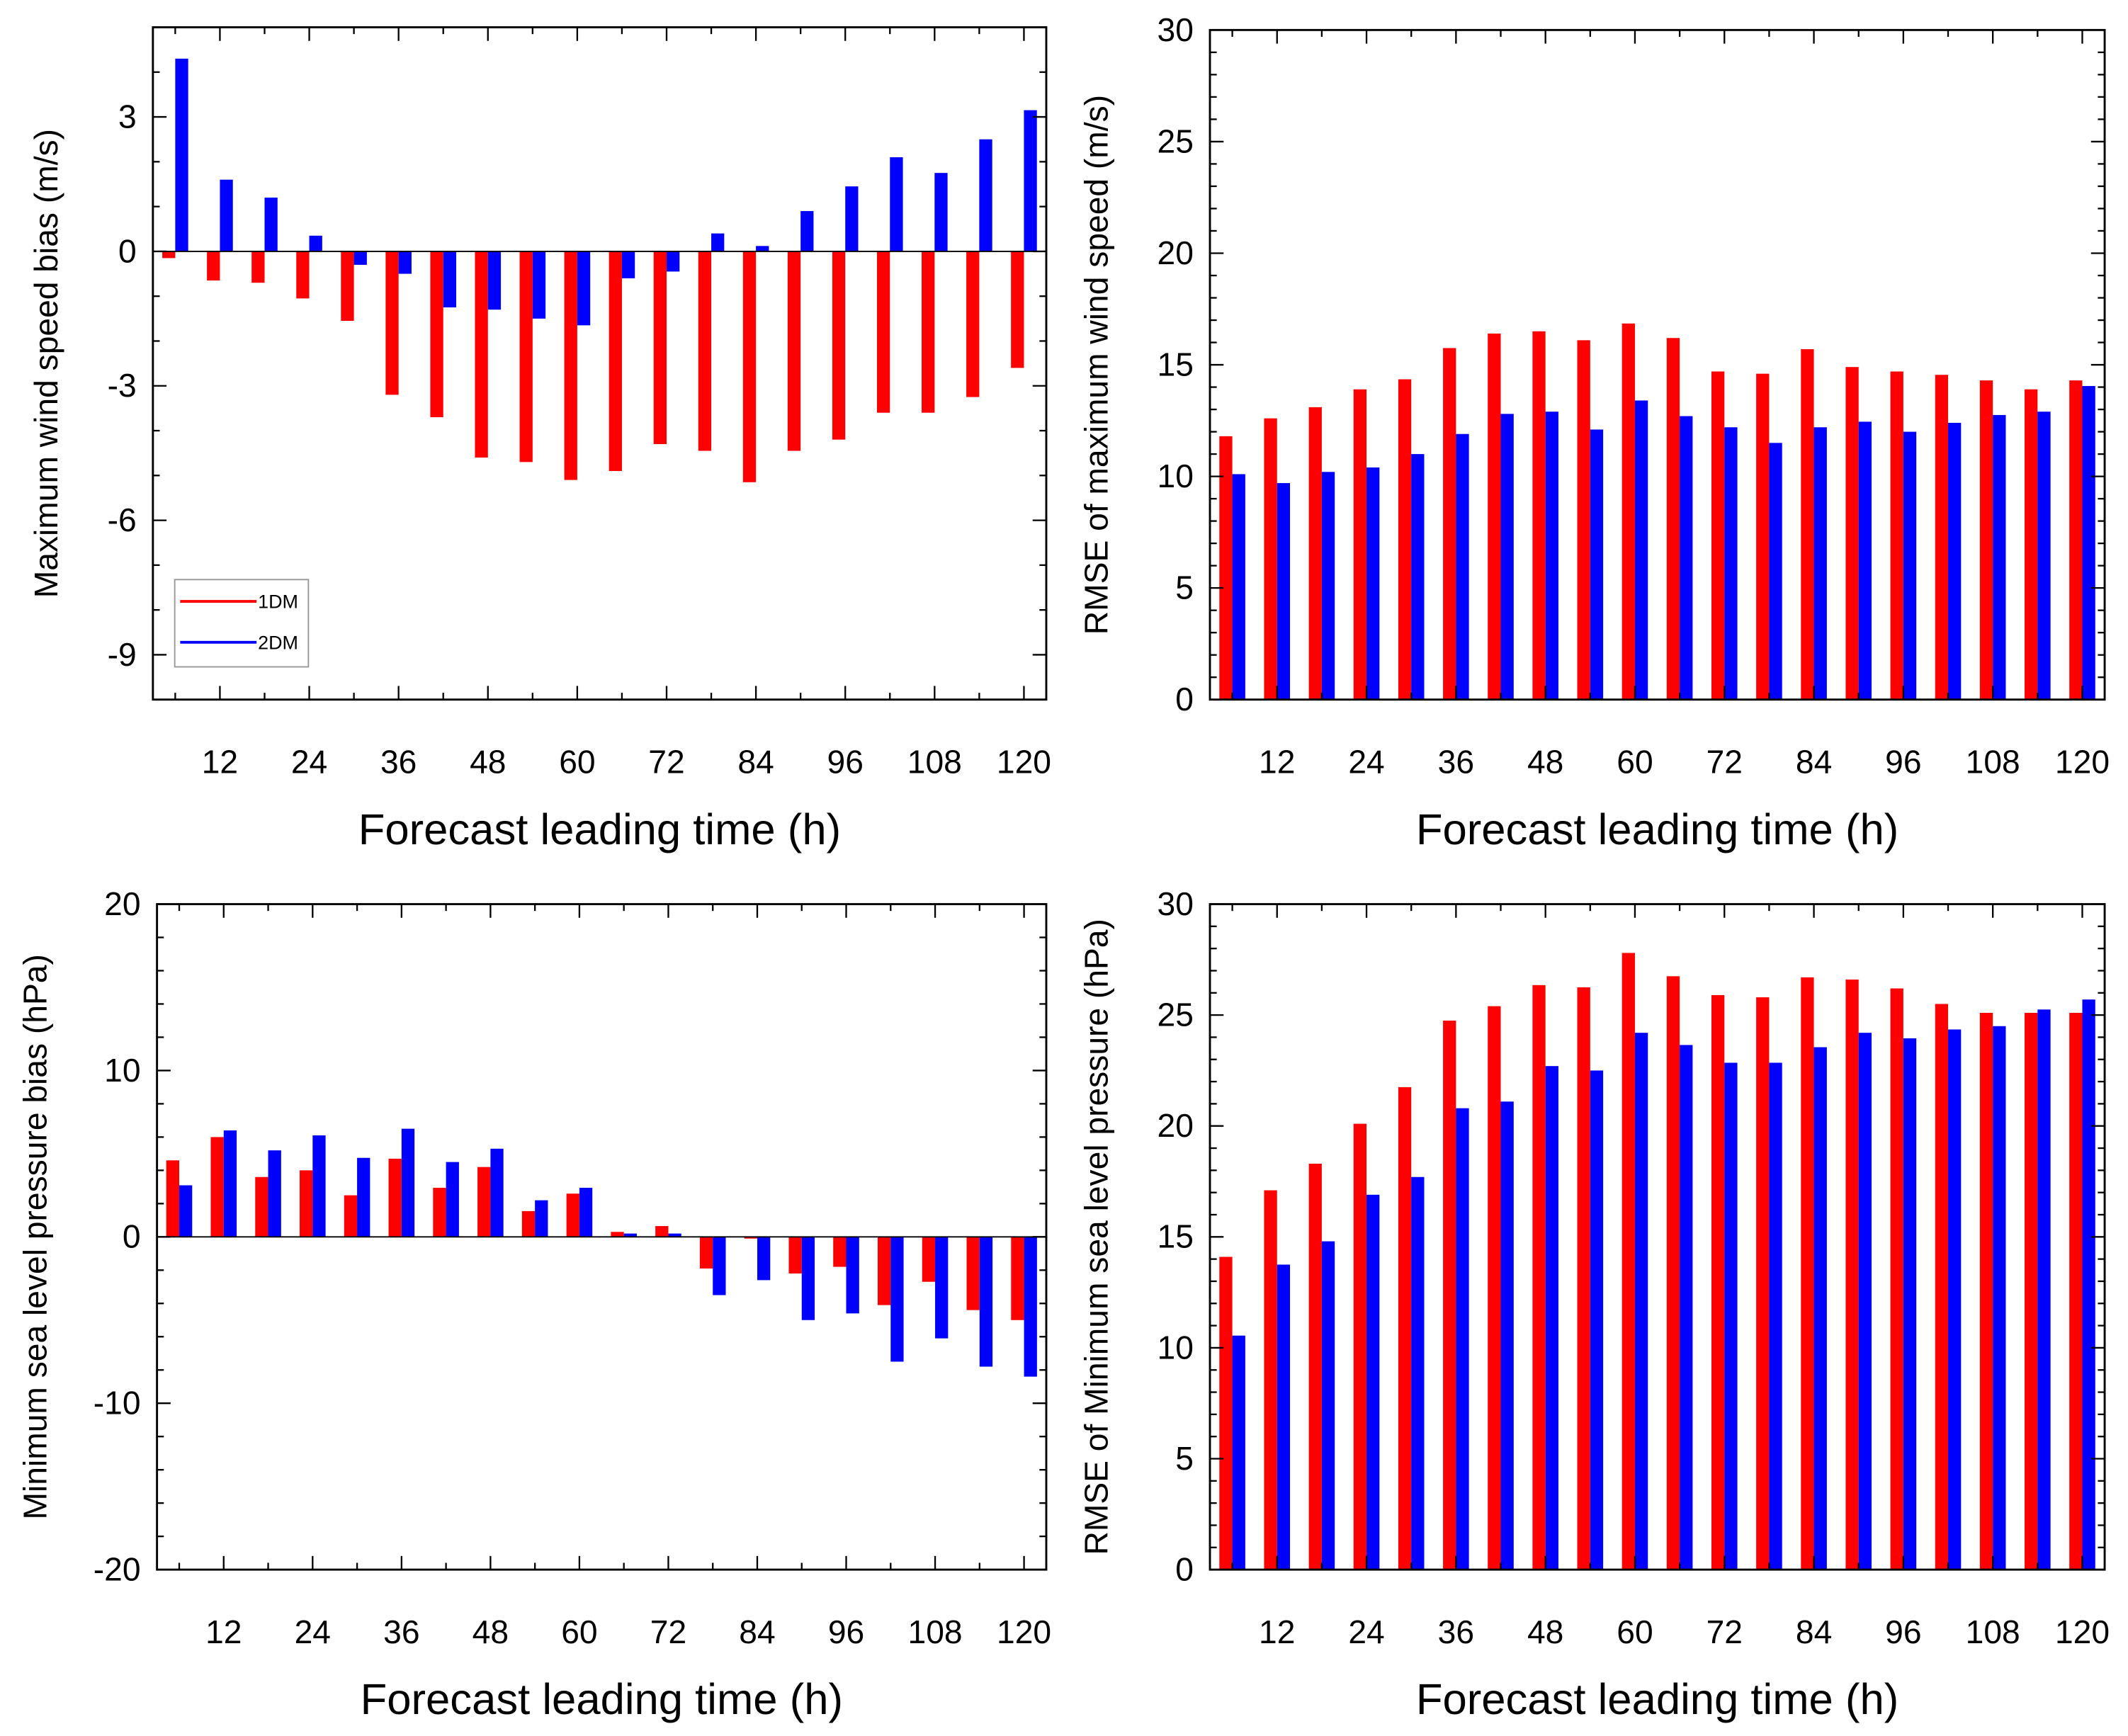 The height and width of the screenshot is (1736, 2128). What do you see at coordinates (1176, 1237) in the screenshot?
I see `y-tick-label: 15` at bounding box center [1176, 1237].